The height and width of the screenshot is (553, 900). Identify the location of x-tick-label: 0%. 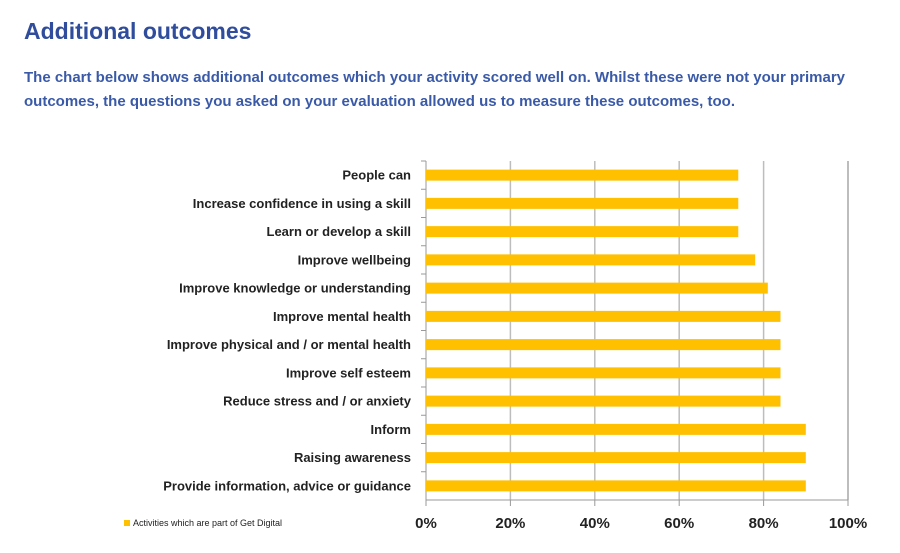
(426, 523).